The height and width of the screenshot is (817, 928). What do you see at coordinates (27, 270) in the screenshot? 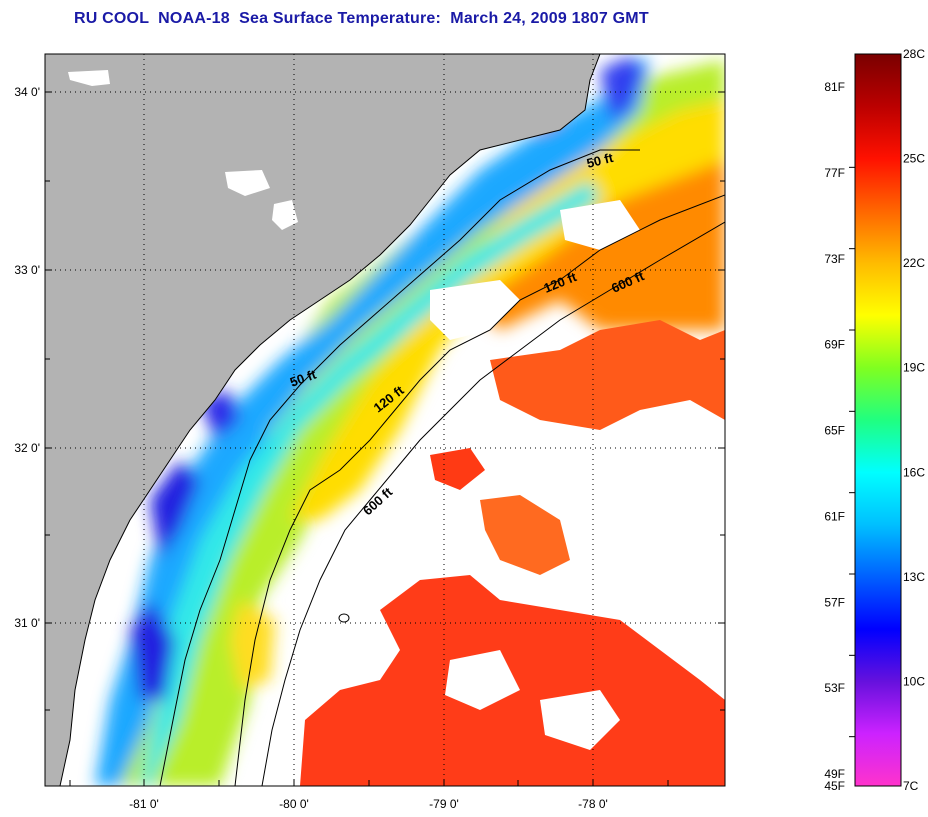
I see `latitude-tick-label: 33 0'` at bounding box center [27, 270].